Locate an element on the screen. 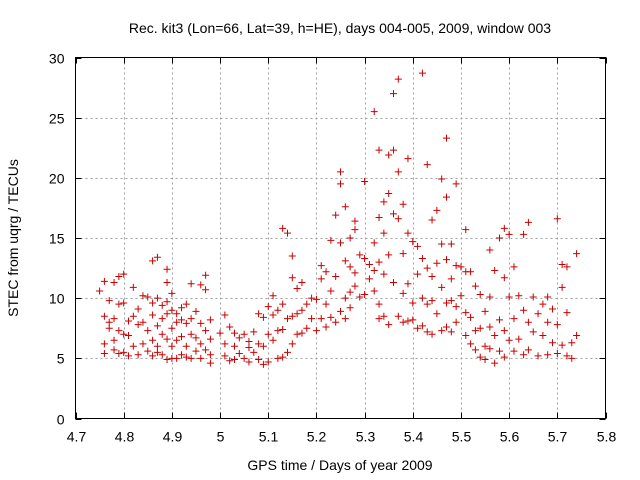  y-axis-label: STEC from uqrg / TECUs is located at coordinates (13, 238).